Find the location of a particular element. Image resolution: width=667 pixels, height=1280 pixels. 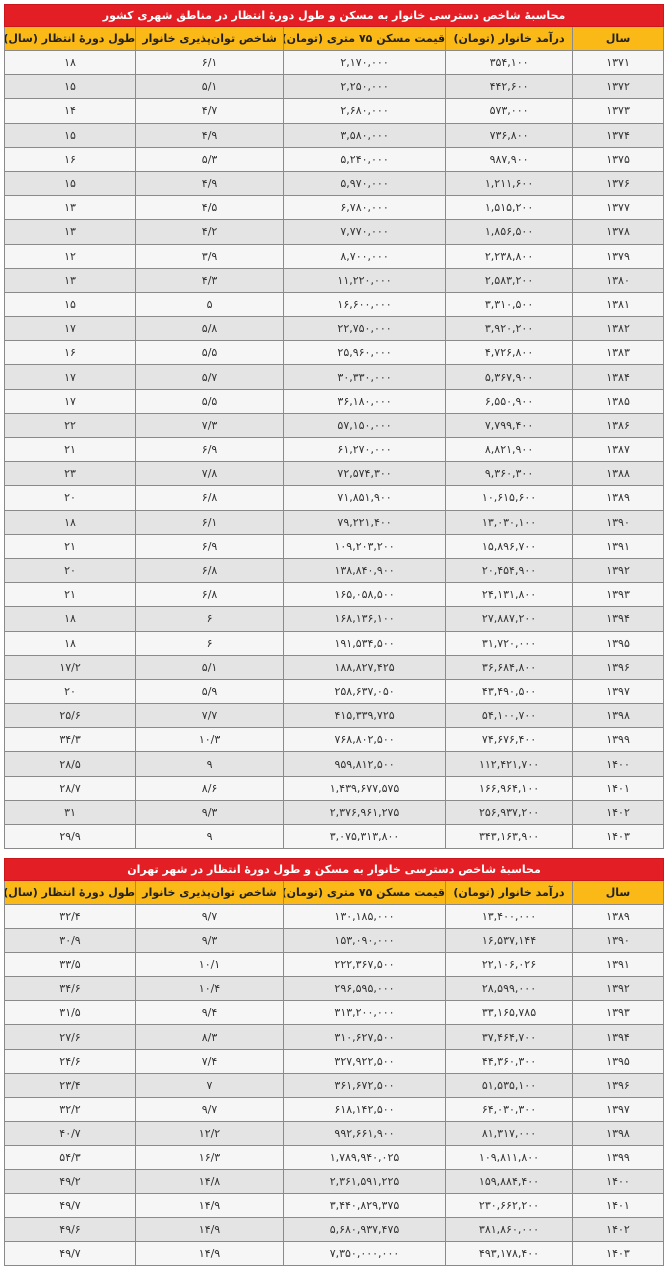

table-row: ۱۳۹۲ ۲۰,۴۵۴,۹۰۰ ۱۳۸,۸۴۰,۹۰۰ ۶/۸ ۲۰ is located at coordinates (334, 570).